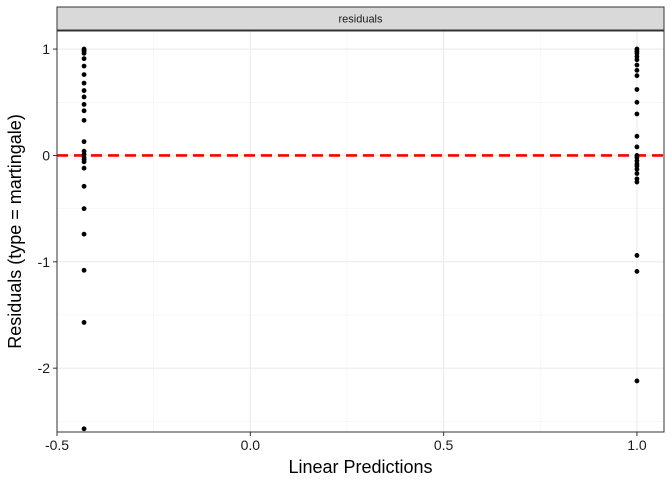 This screenshot has height=485, width=672. I want to click on y-tick-label: -2, so click(44, 368).